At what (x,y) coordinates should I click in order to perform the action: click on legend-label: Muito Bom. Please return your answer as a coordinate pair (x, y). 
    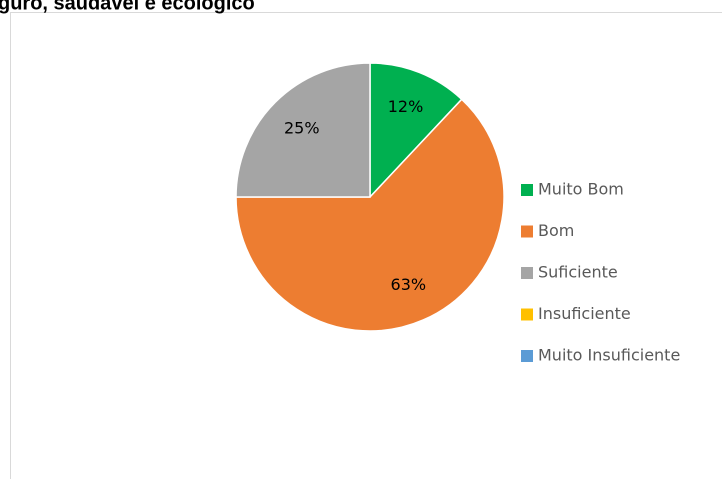
    Looking at the image, I should click on (581, 189).